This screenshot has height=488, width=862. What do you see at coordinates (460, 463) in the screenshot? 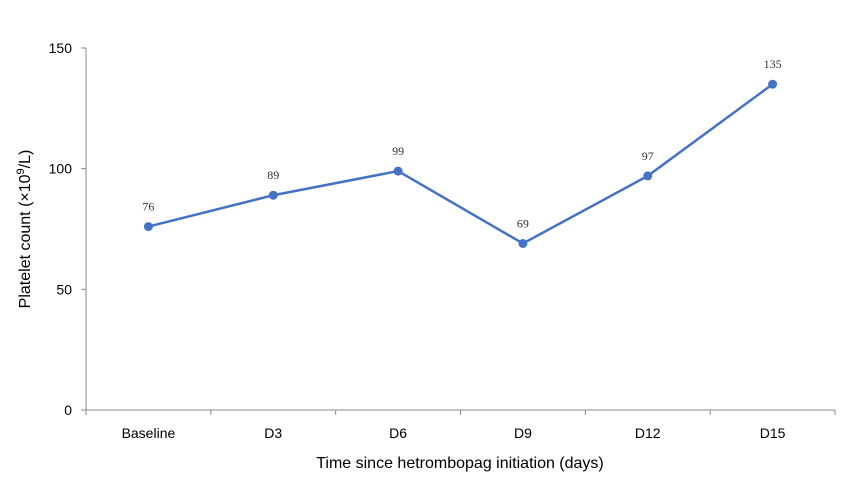
I see `x-axis-title: Time since hetrombopag initiation (days)` at bounding box center [460, 463].